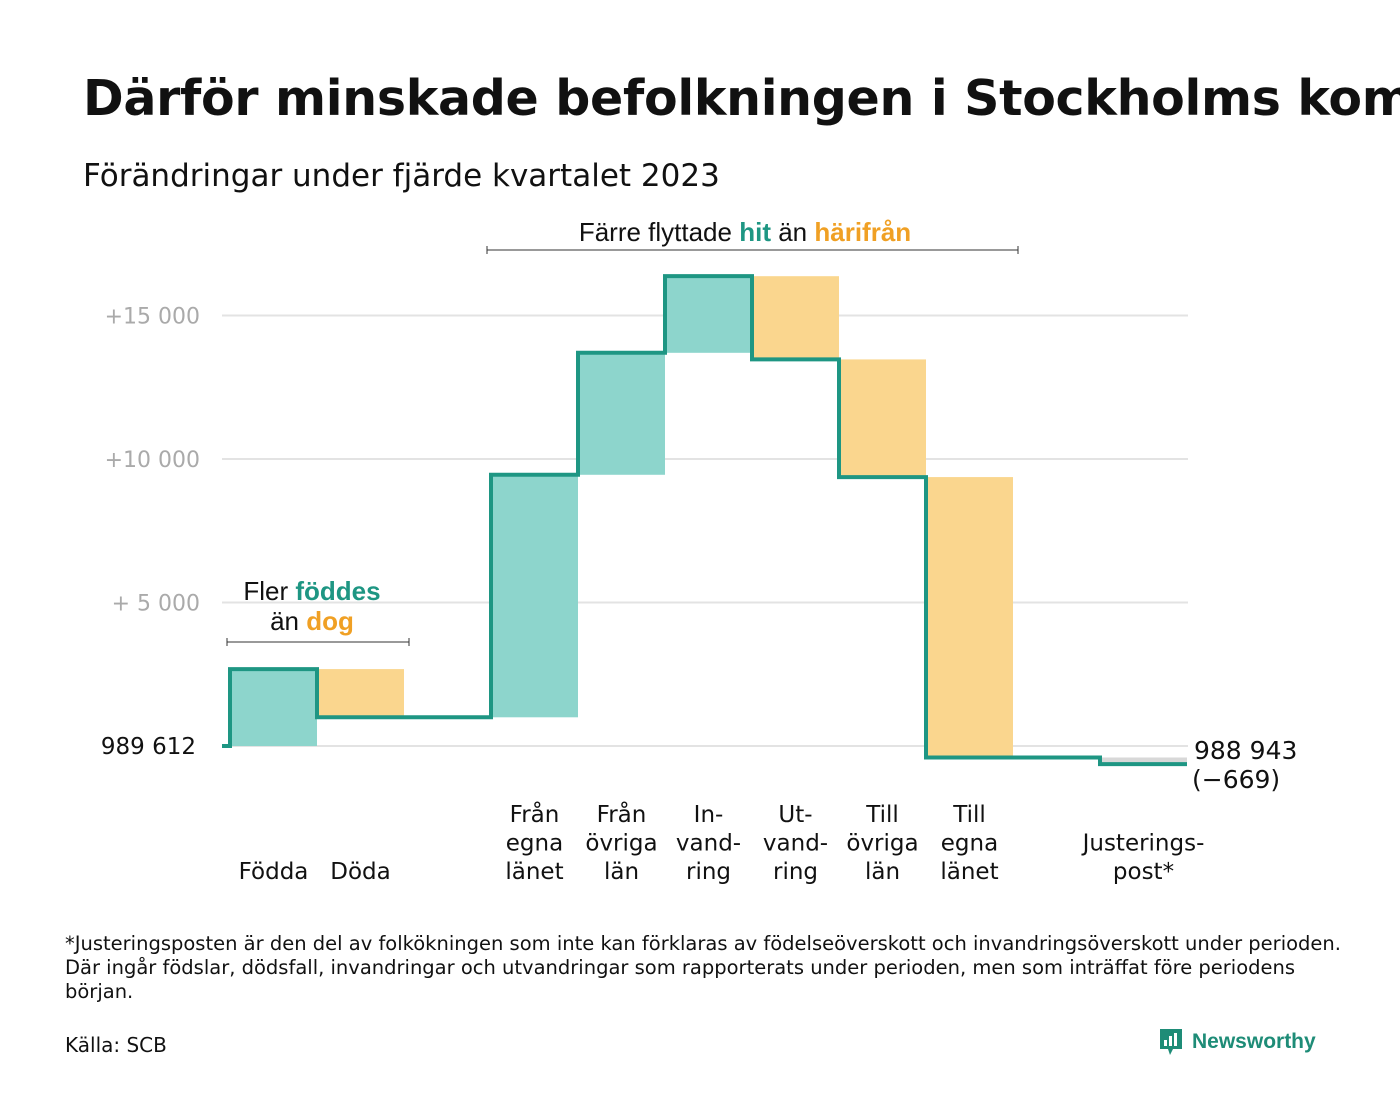 Image resolution: width=1400 pixels, height=1120 pixels. I want to click on y-tick-label: +10 000, so click(152, 460).